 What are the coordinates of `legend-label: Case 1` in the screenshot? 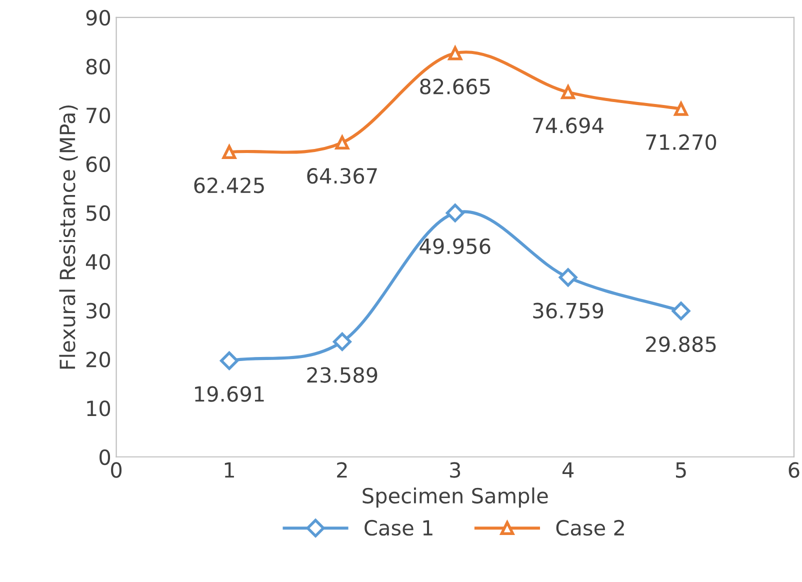 It's located at (398, 528).